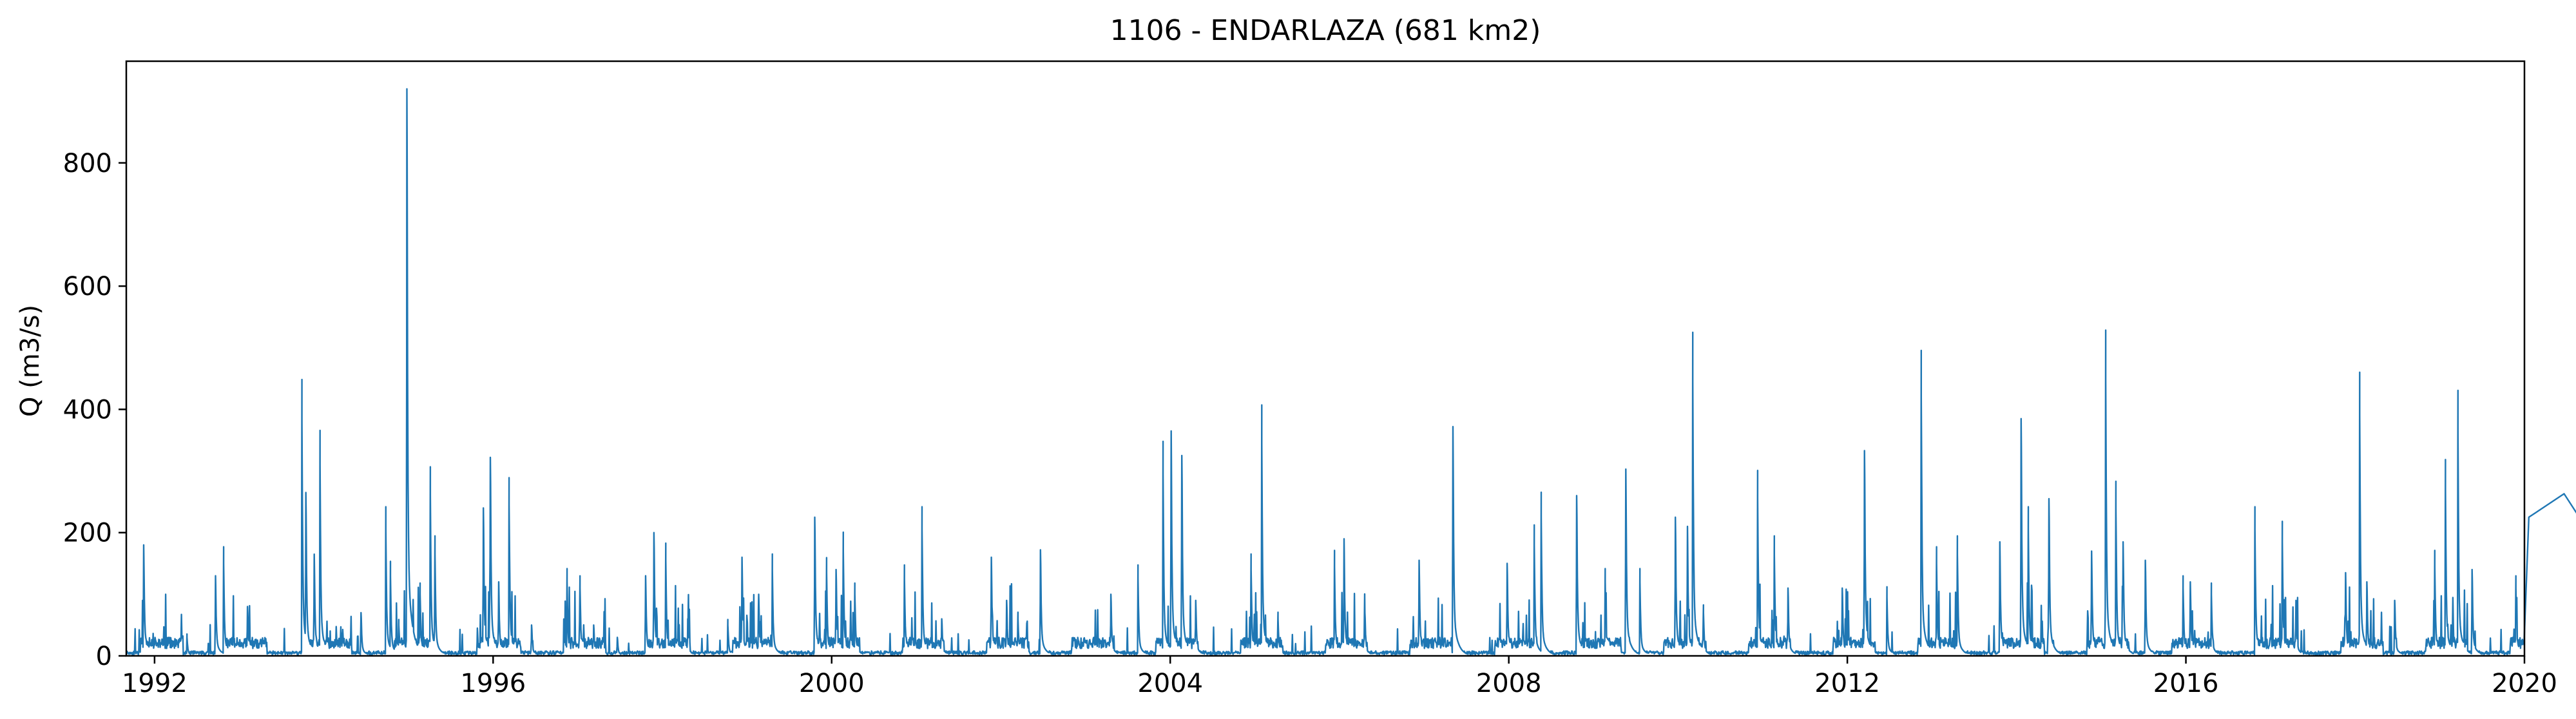 The height and width of the screenshot is (719, 2576). What do you see at coordinates (154, 683) in the screenshot?
I see `x-tick-label: 1992` at bounding box center [154, 683].